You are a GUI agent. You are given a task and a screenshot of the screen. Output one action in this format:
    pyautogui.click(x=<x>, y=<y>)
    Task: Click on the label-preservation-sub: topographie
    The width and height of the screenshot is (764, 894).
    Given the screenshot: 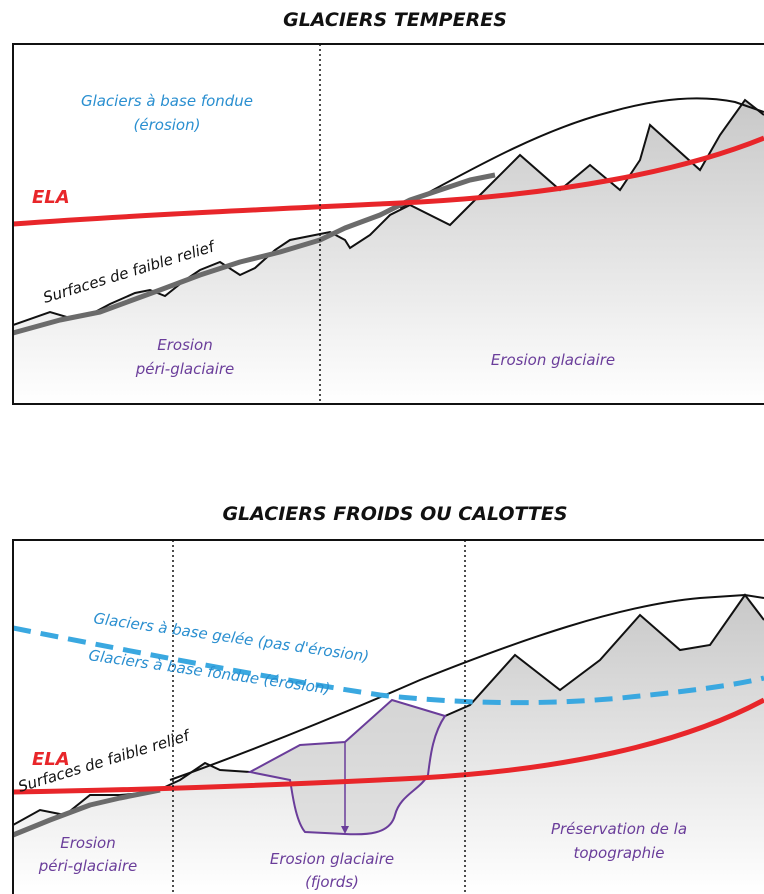 What is the action you would take?
    pyautogui.click(x=618, y=853)
    